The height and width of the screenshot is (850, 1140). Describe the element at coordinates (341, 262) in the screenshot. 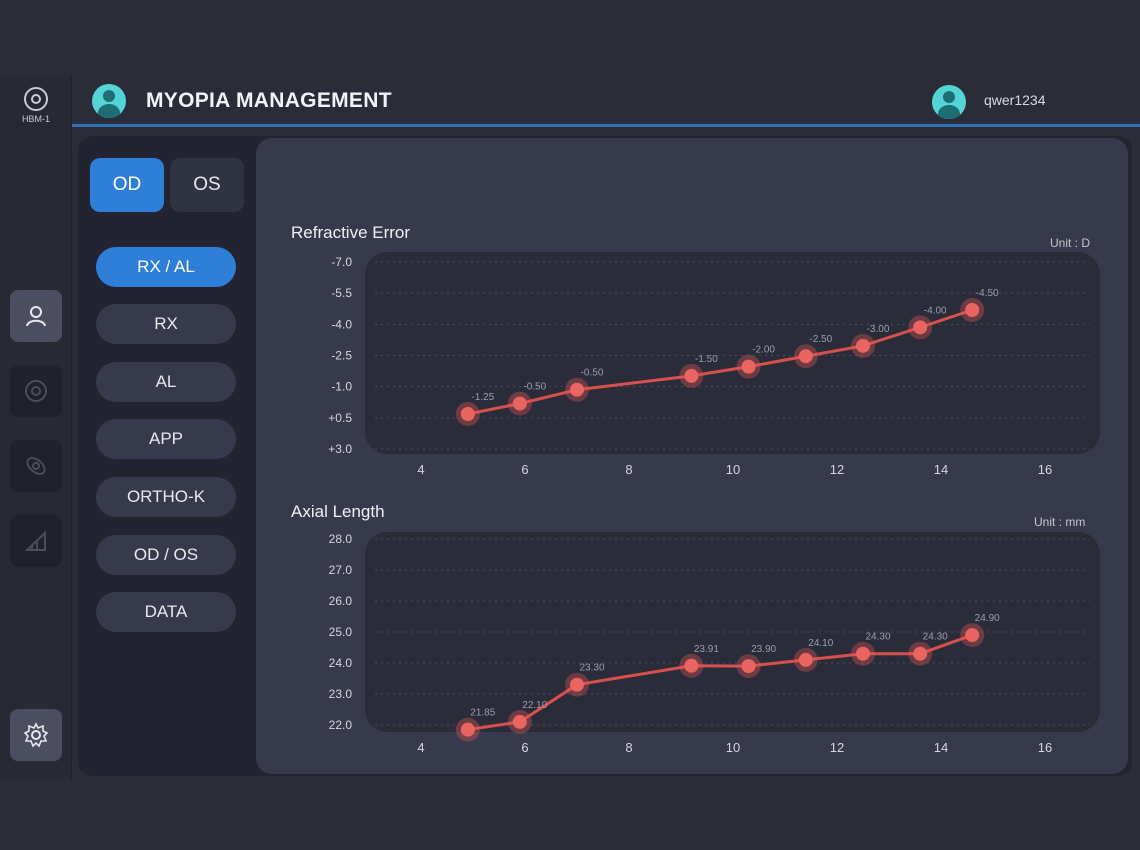

I see `y-tick-label: -7.0` at that location.